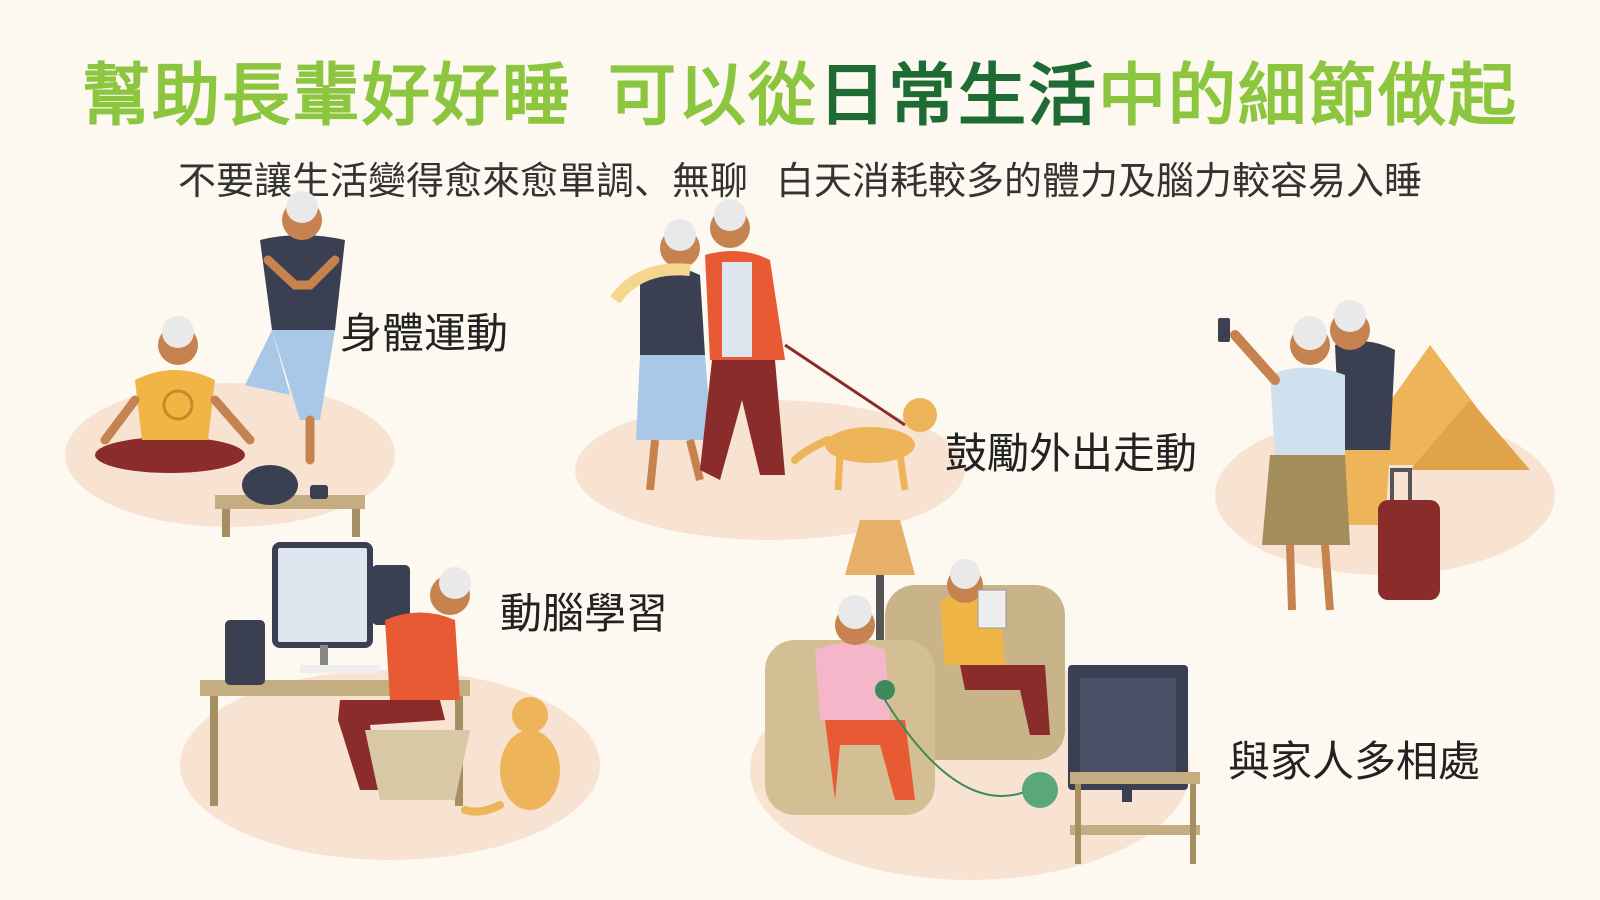 The width and height of the screenshot is (1600, 900). I want to click on title-part-1: 幫助長輩好好睡, so click(326, 96).